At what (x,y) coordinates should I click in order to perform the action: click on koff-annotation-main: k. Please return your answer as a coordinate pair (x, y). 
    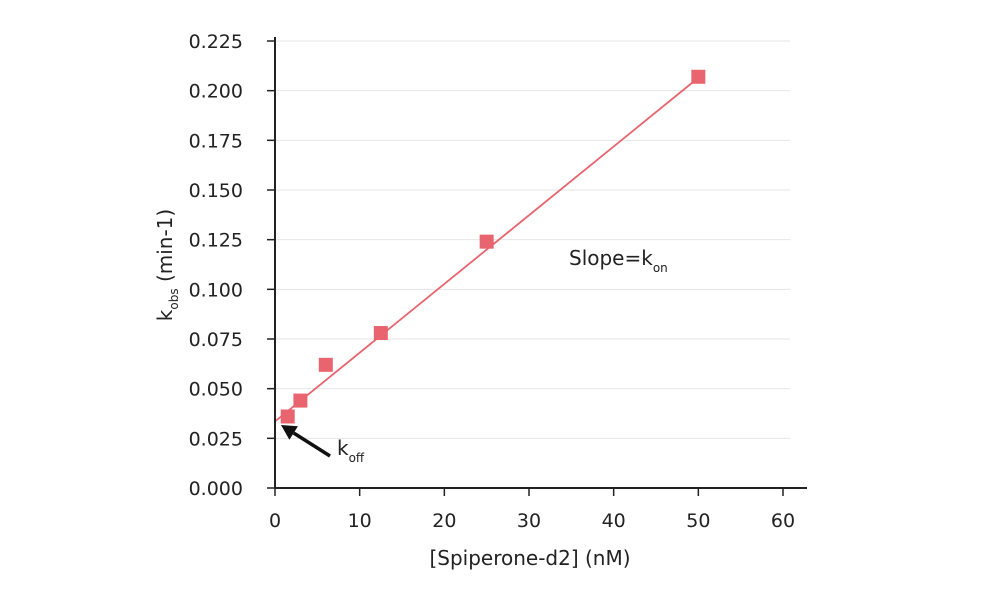
    Looking at the image, I should click on (343, 448).